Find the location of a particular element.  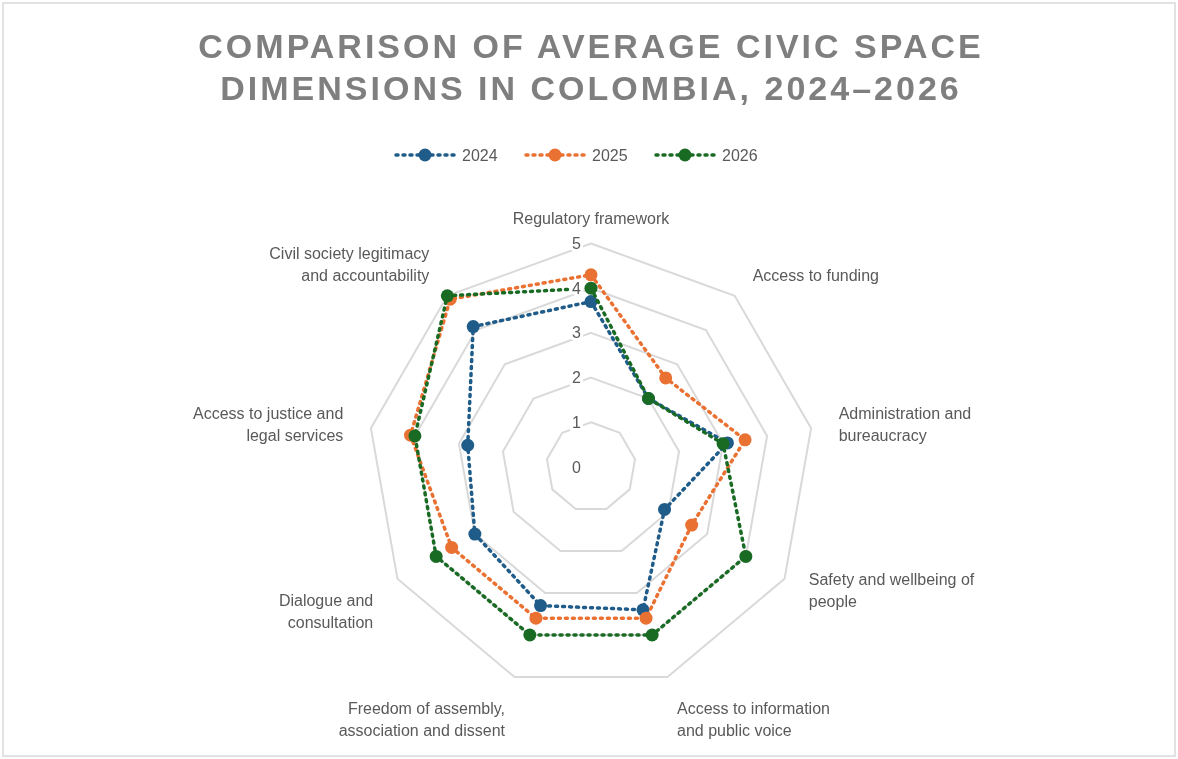

spoke-label: Civil society legitimacy and accountability is located at coordinates (349, 264).